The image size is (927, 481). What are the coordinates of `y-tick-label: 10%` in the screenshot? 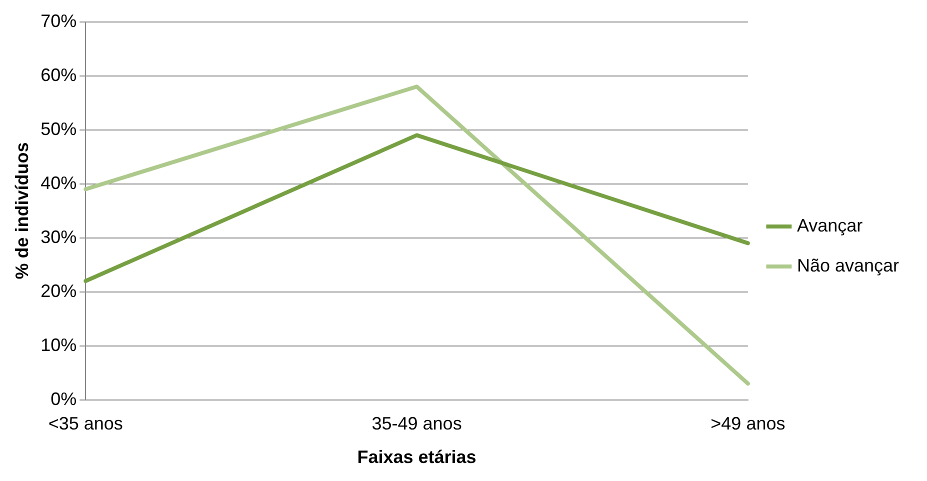 It's located at (58, 344).